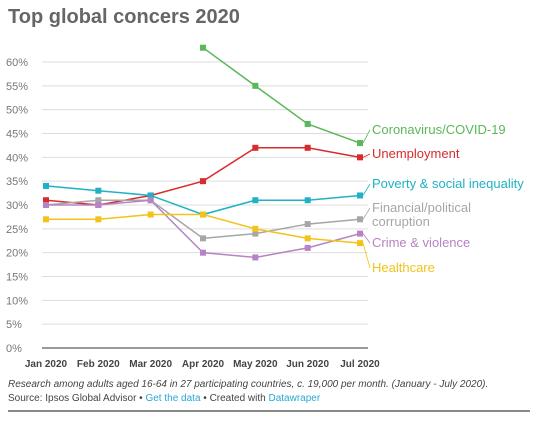 The width and height of the screenshot is (539, 423). I want to click on series-label: Unemployment, so click(416, 153).